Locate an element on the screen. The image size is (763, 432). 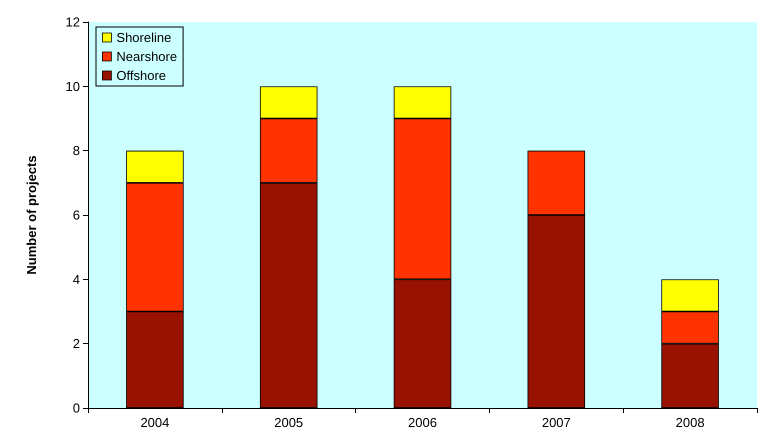
x-tick-label: 2007 is located at coordinates (556, 422).